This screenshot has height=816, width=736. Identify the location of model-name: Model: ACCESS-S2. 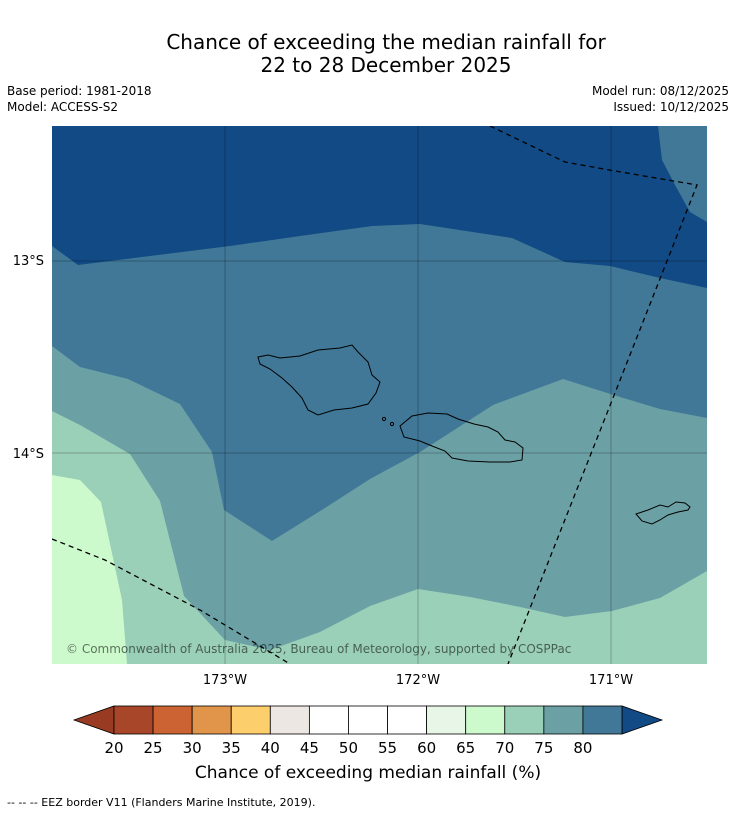
(63, 107).